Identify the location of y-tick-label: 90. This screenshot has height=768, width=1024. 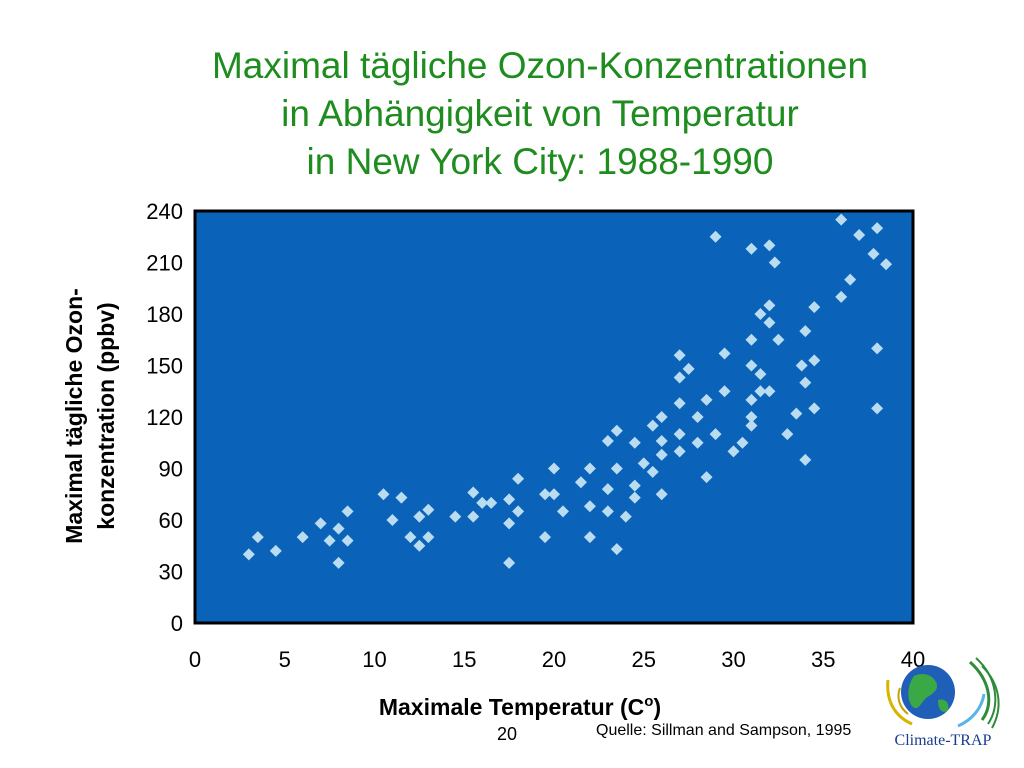
(171, 469).